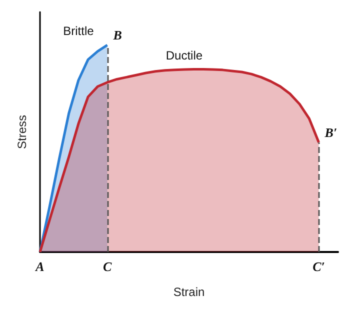 This screenshot has width=350, height=314. I want to click on series-label: Brittle, so click(78, 31).